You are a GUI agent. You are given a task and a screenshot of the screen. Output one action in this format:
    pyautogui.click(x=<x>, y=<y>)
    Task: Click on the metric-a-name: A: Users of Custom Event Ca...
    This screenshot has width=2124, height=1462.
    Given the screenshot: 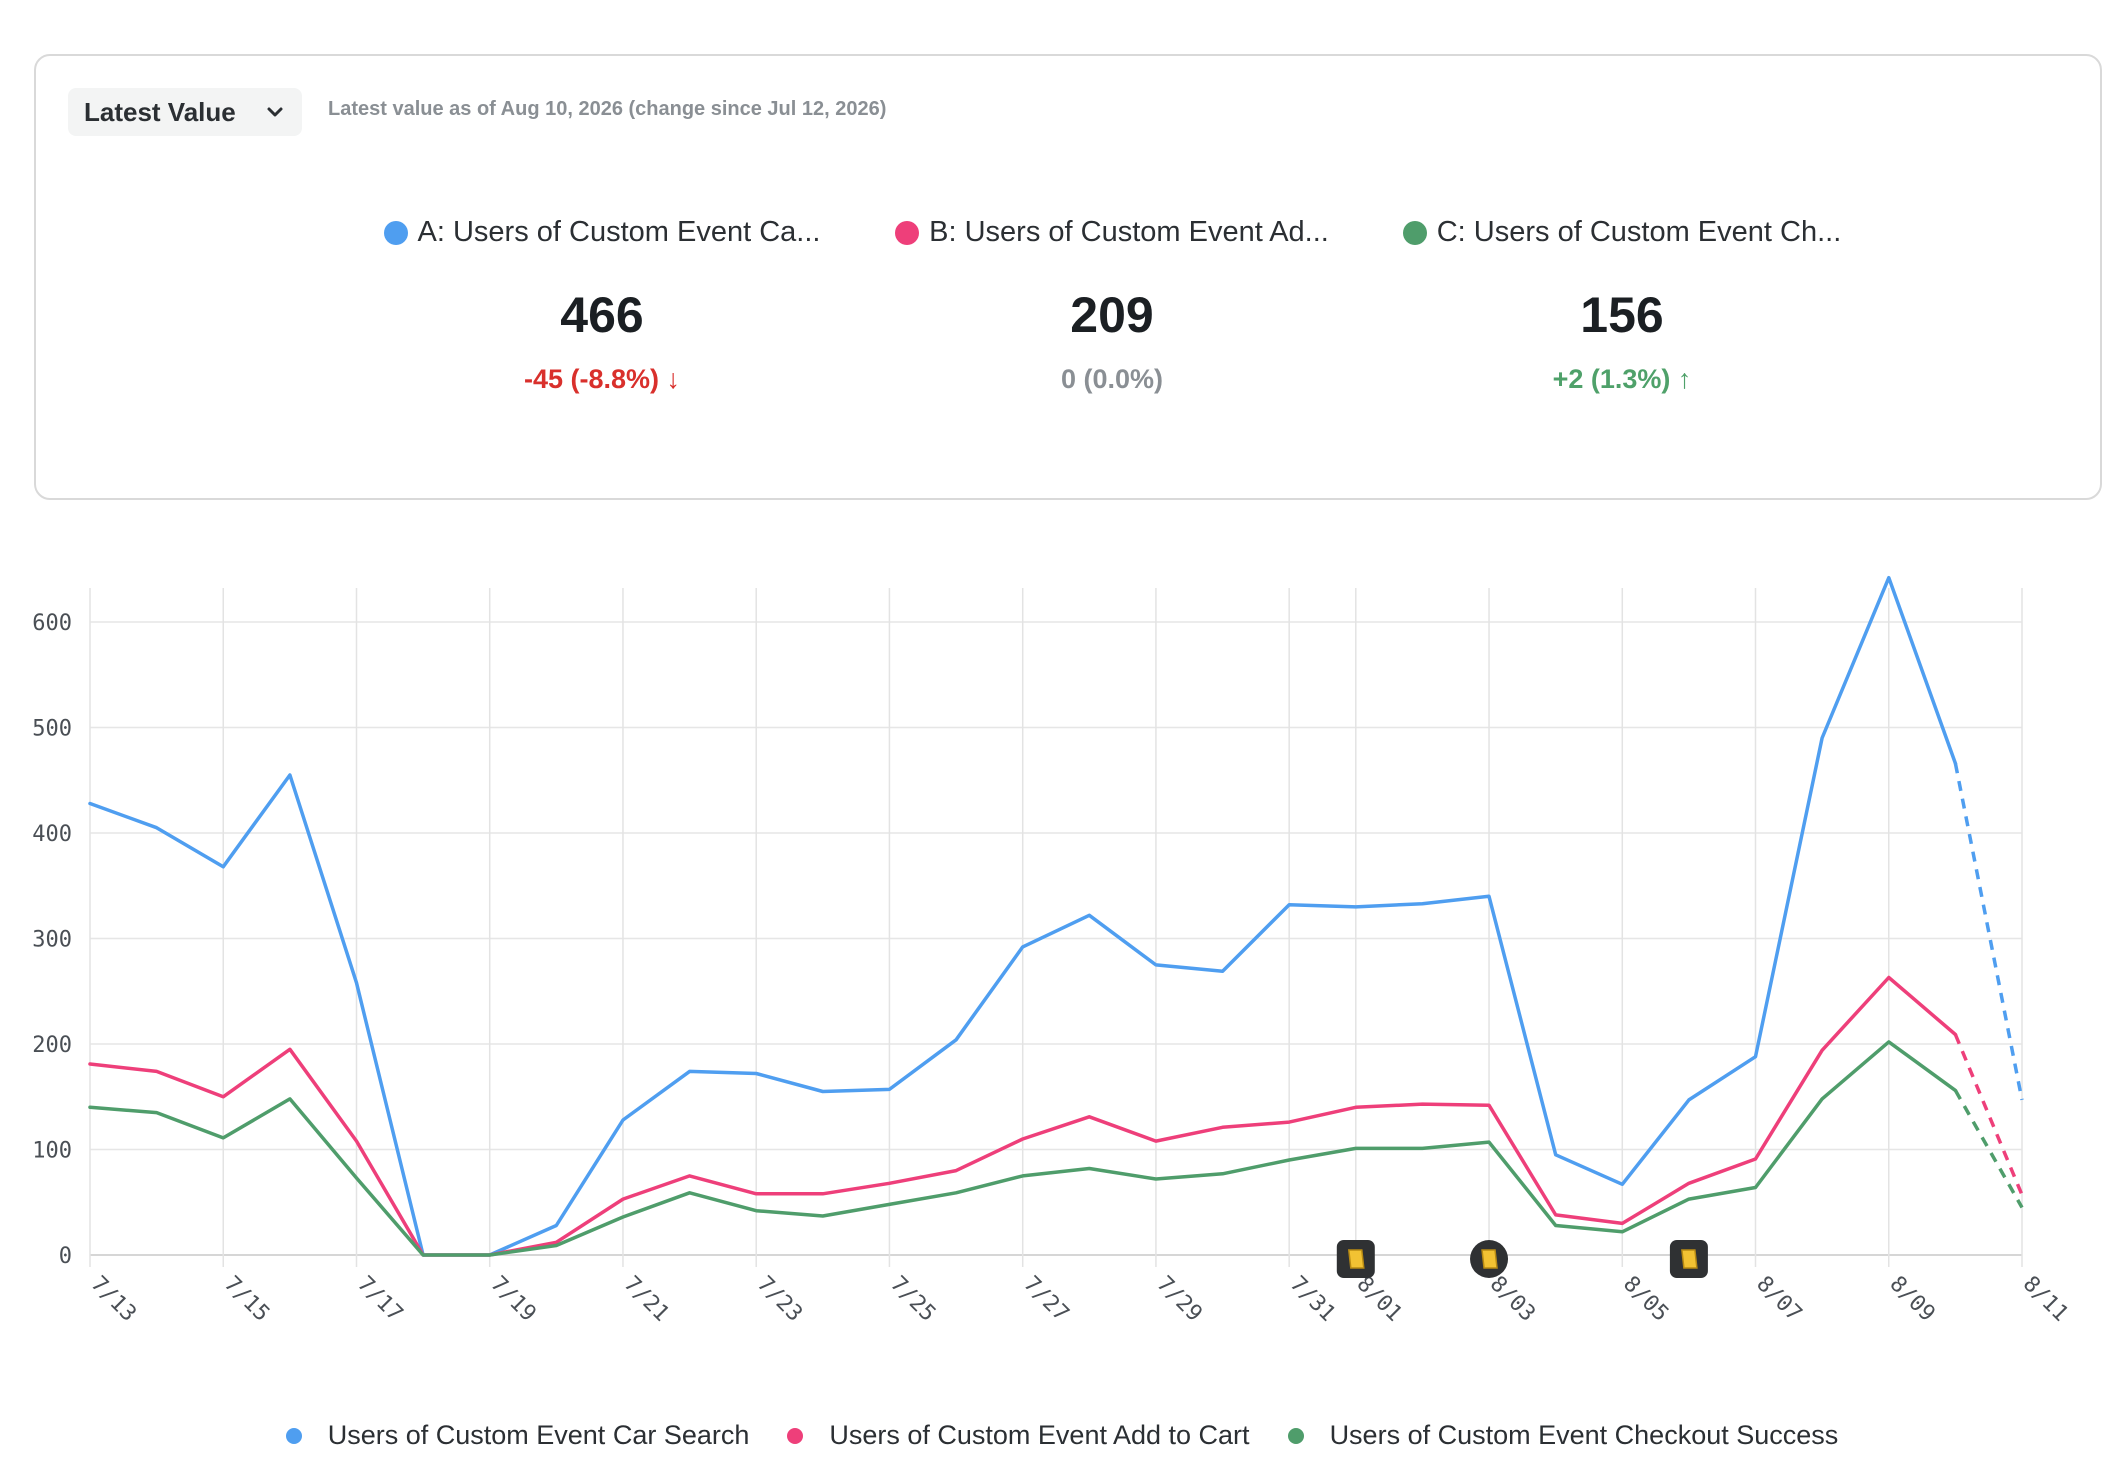 What is the action you would take?
    pyautogui.click(x=619, y=232)
    